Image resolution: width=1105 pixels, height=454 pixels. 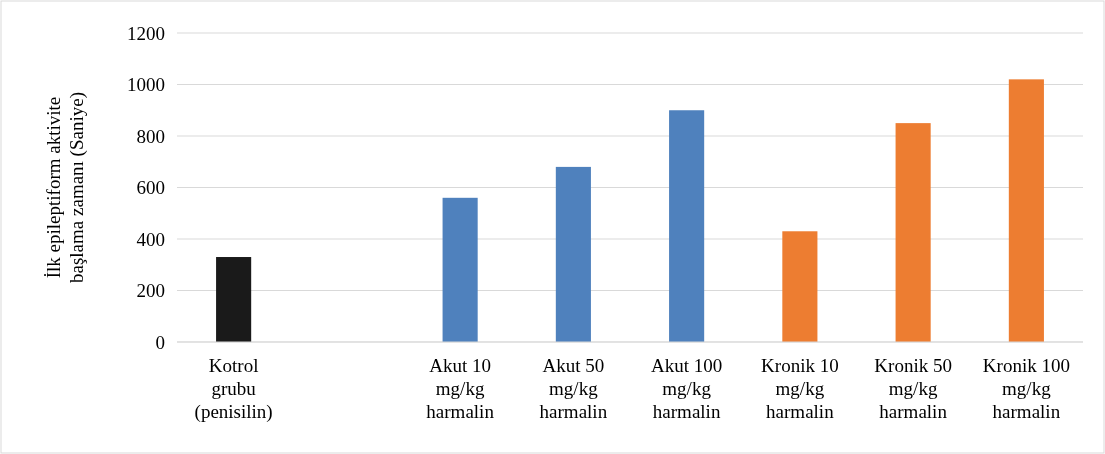 I want to click on y-tick-label: 0, so click(x=160, y=342).